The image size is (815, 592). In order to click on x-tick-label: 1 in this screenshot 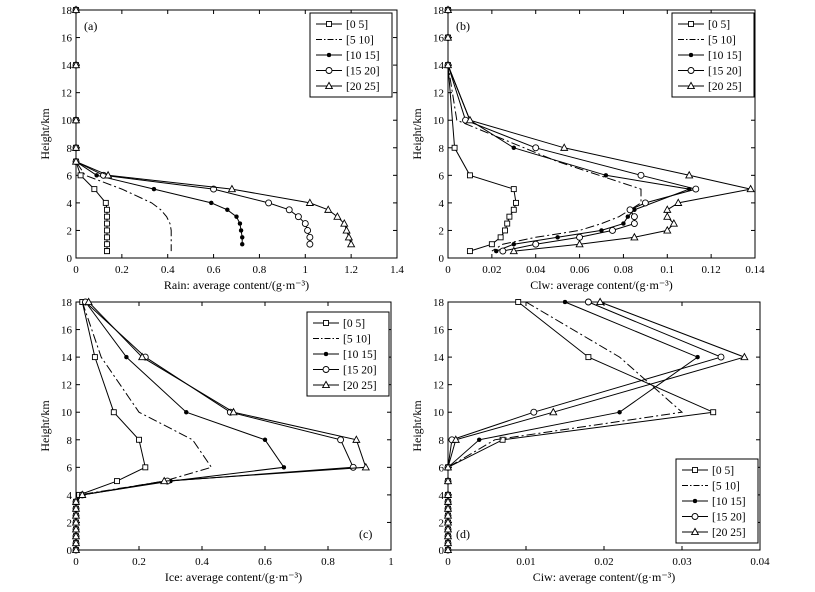, I will do `click(391, 562)`.